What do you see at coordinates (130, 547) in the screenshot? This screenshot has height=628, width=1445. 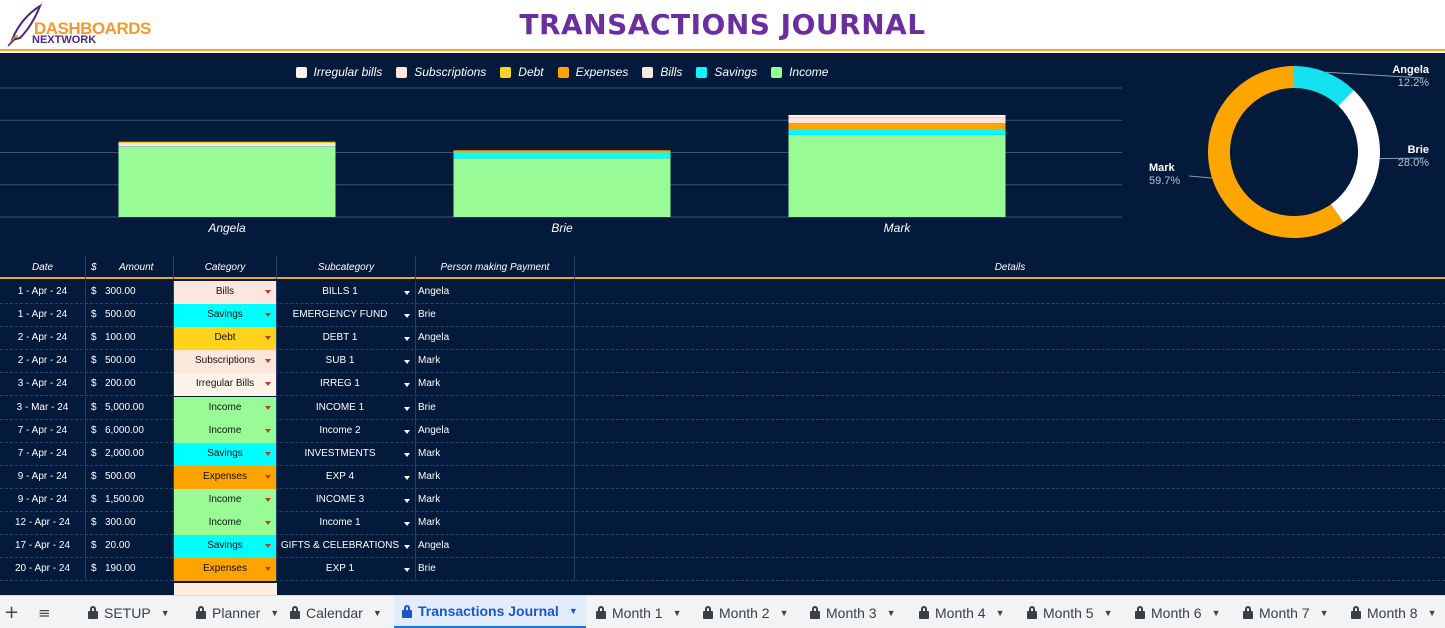 I see `amount-cell: $20.00` at bounding box center [130, 547].